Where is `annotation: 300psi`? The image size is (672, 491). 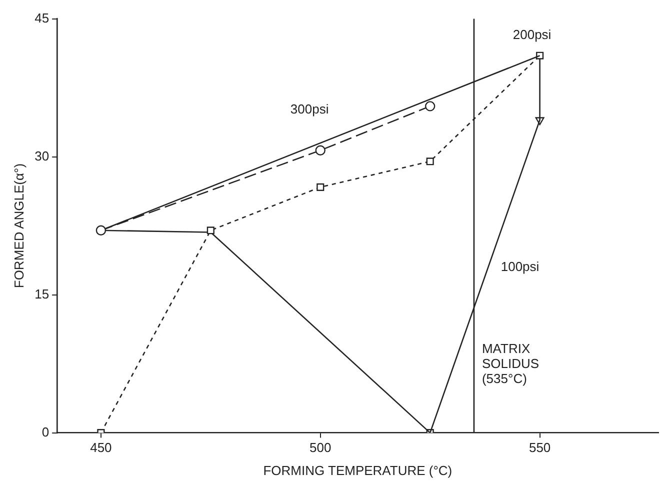
annotation: 300psi is located at coordinates (309, 108).